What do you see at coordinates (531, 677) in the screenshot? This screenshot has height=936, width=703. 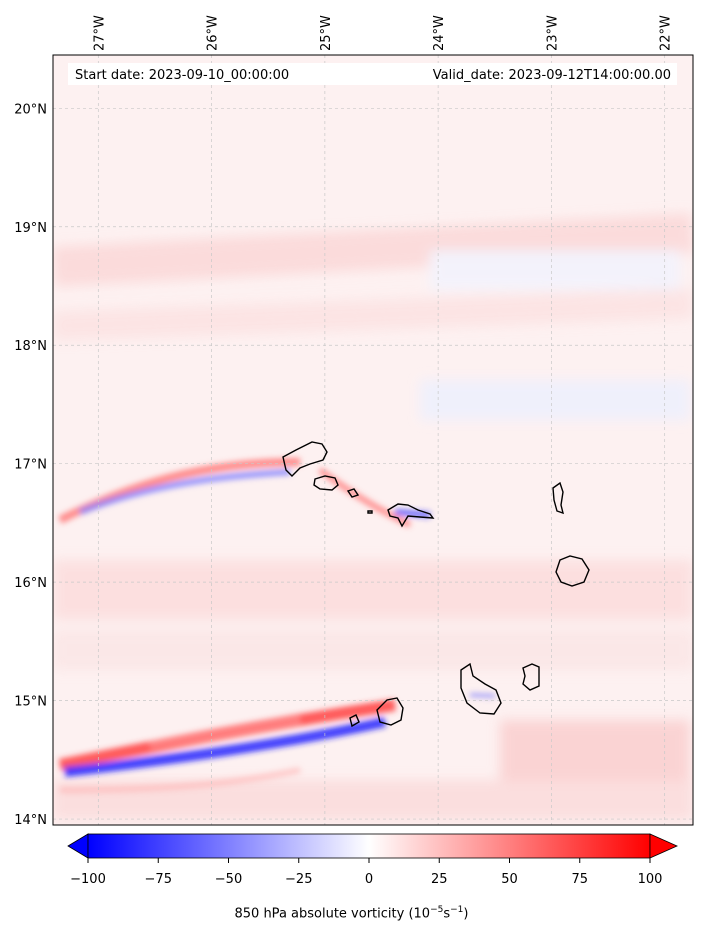 I see `island-maio` at bounding box center [531, 677].